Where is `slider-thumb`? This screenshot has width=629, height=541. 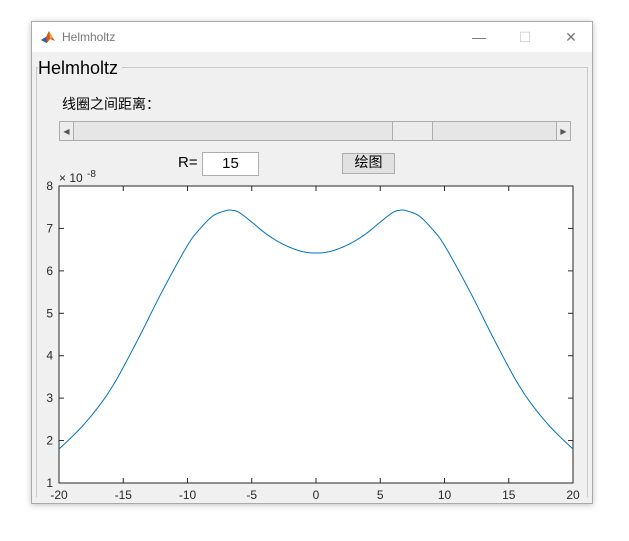 slider-thumb is located at coordinates (412, 131).